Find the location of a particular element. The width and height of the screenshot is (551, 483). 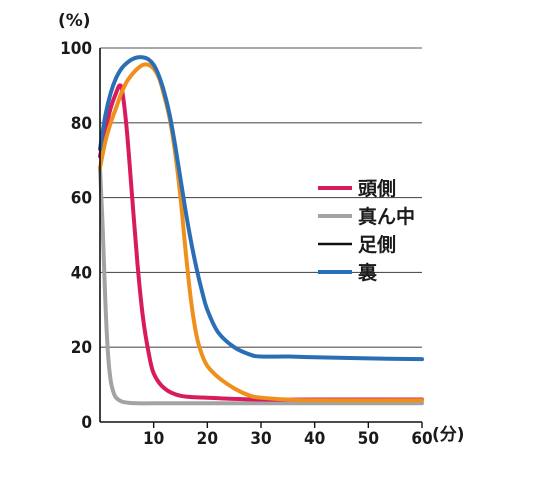

x-tick-label: 60 is located at coordinates (421, 439).